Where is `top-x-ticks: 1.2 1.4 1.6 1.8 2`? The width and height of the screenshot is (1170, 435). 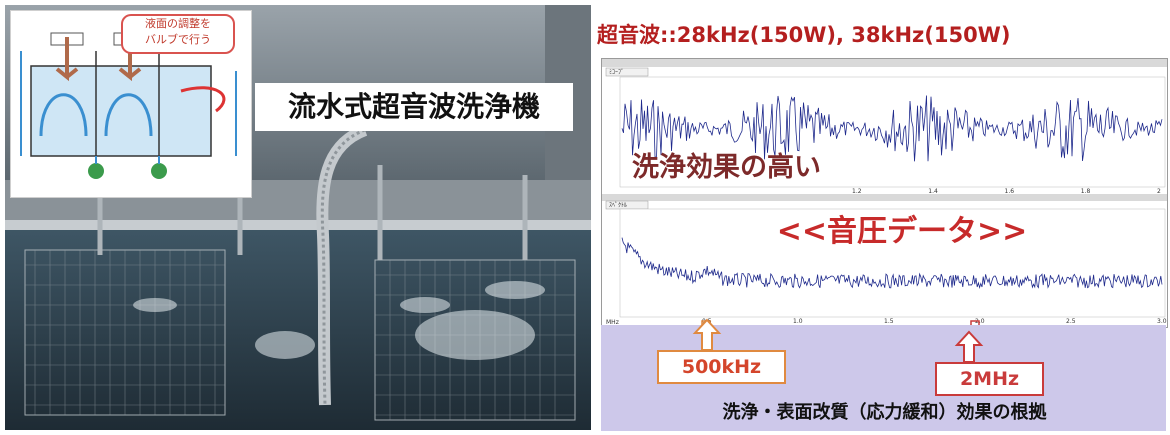
top-x-ticks: 1.2 1.4 1.6 1.8 2 is located at coordinates (1006, 191).